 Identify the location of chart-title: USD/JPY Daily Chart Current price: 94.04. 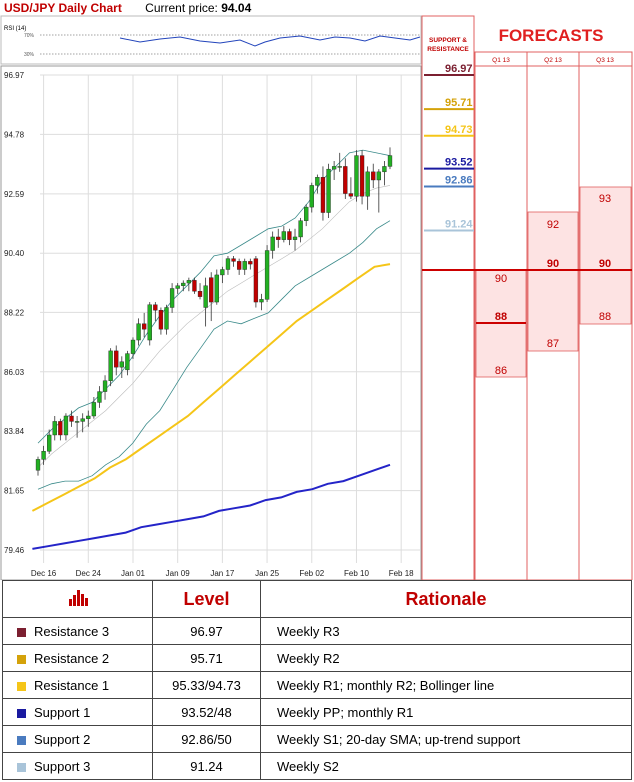
(127, 8).